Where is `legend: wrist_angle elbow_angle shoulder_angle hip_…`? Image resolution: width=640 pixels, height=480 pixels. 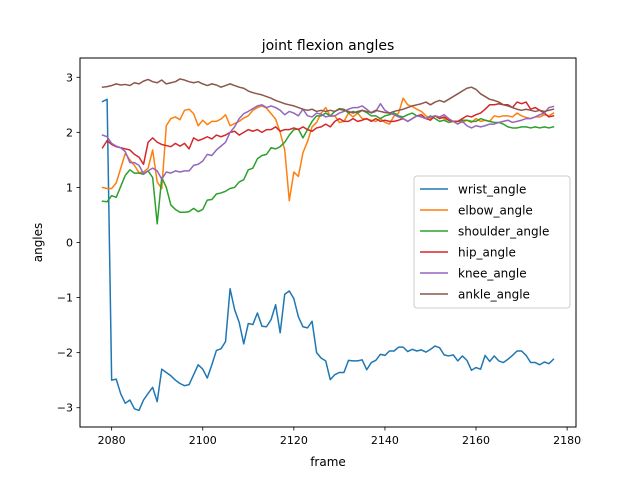 legend: wrist_angle elbow_angle shoulder_angle hip_… is located at coordinates (492, 242).